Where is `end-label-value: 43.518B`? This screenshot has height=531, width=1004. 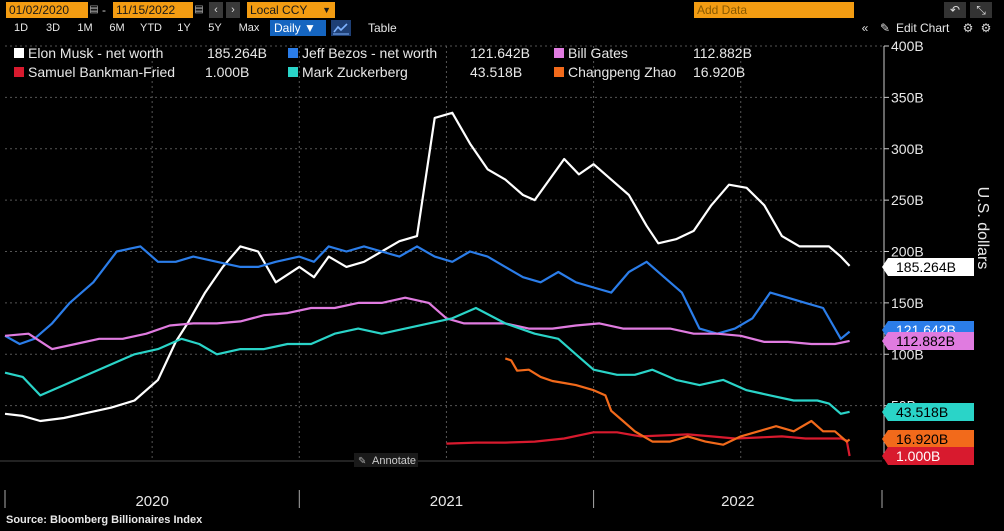
end-label-value: 43.518B is located at coordinates (922, 412).